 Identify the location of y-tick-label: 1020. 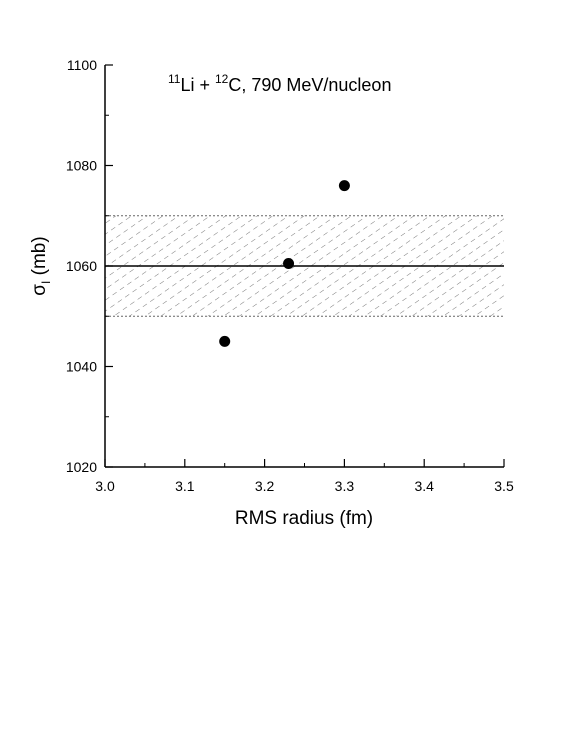
(81, 467).